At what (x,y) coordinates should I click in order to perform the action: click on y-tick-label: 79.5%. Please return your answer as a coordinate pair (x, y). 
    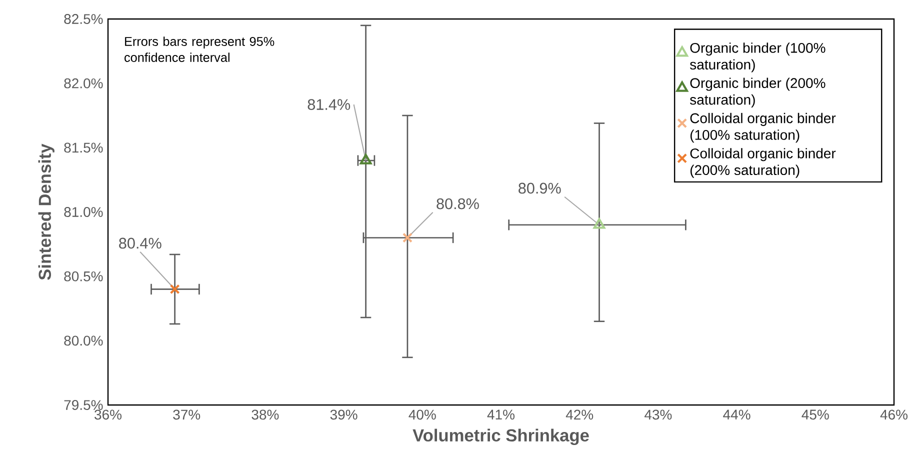
    Looking at the image, I should click on (83, 405).